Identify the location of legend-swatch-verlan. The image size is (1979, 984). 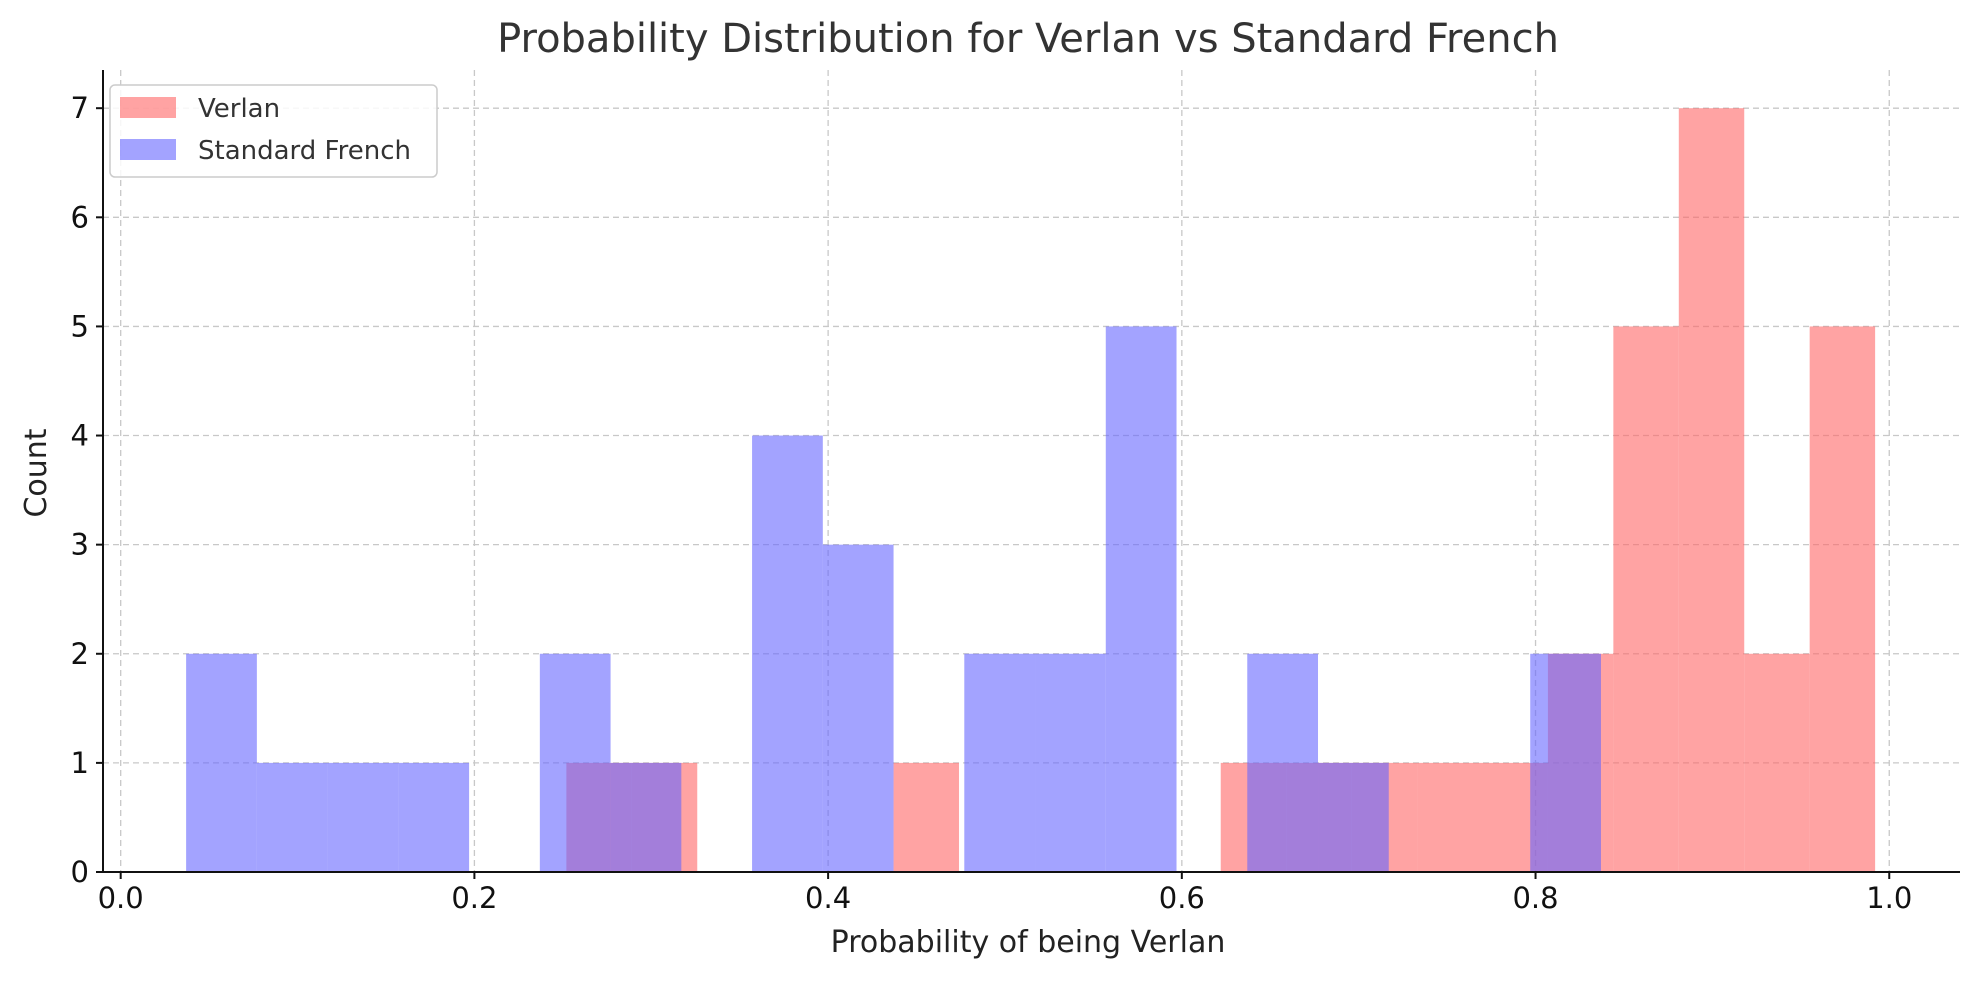
(148, 107).